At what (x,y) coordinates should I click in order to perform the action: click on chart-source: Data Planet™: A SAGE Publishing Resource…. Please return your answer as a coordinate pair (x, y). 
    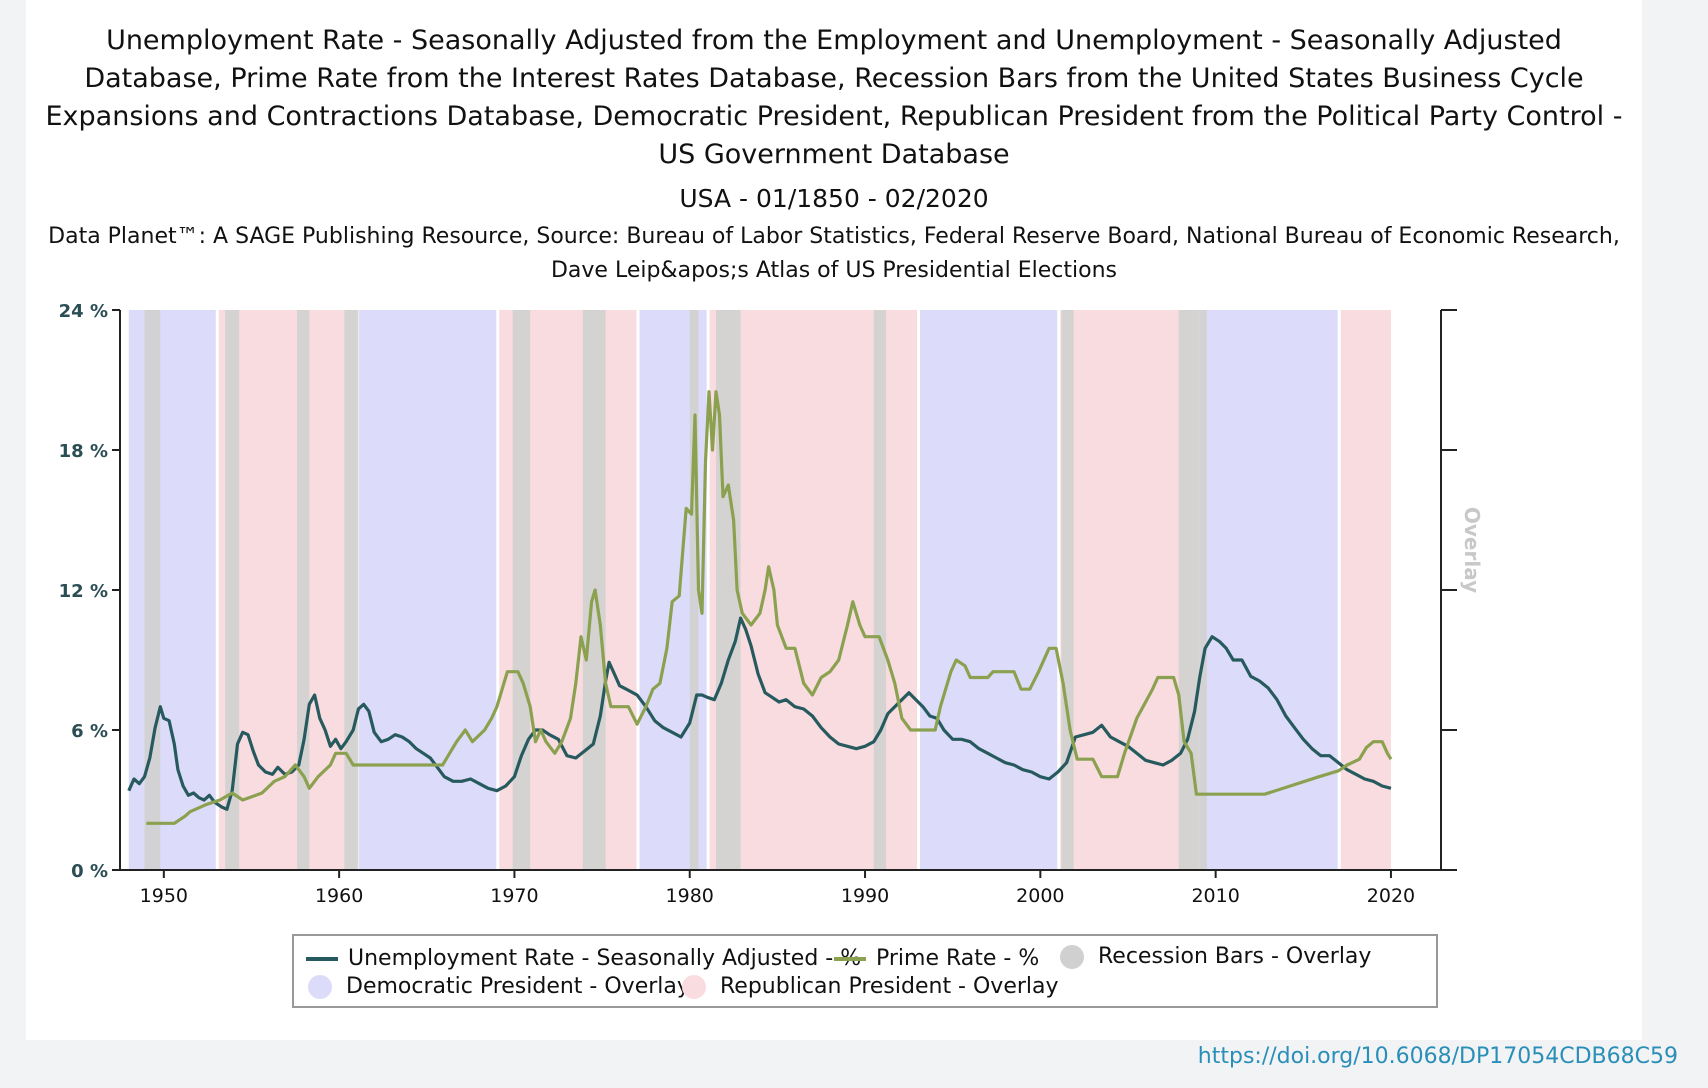
    Looking at the image, I should click on (834, 253).